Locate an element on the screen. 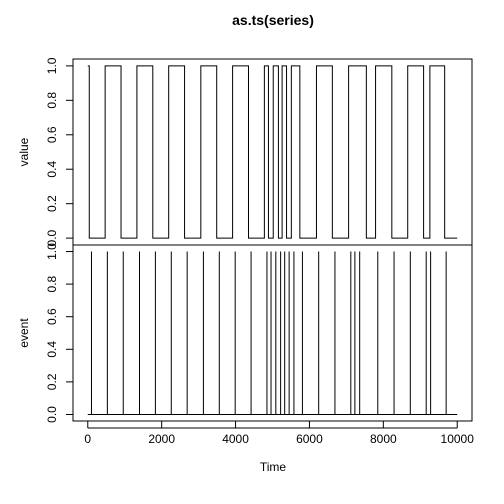 This screenshot has height=504, width=504. x-axis-label: Time is located at coordinates (273, 467).